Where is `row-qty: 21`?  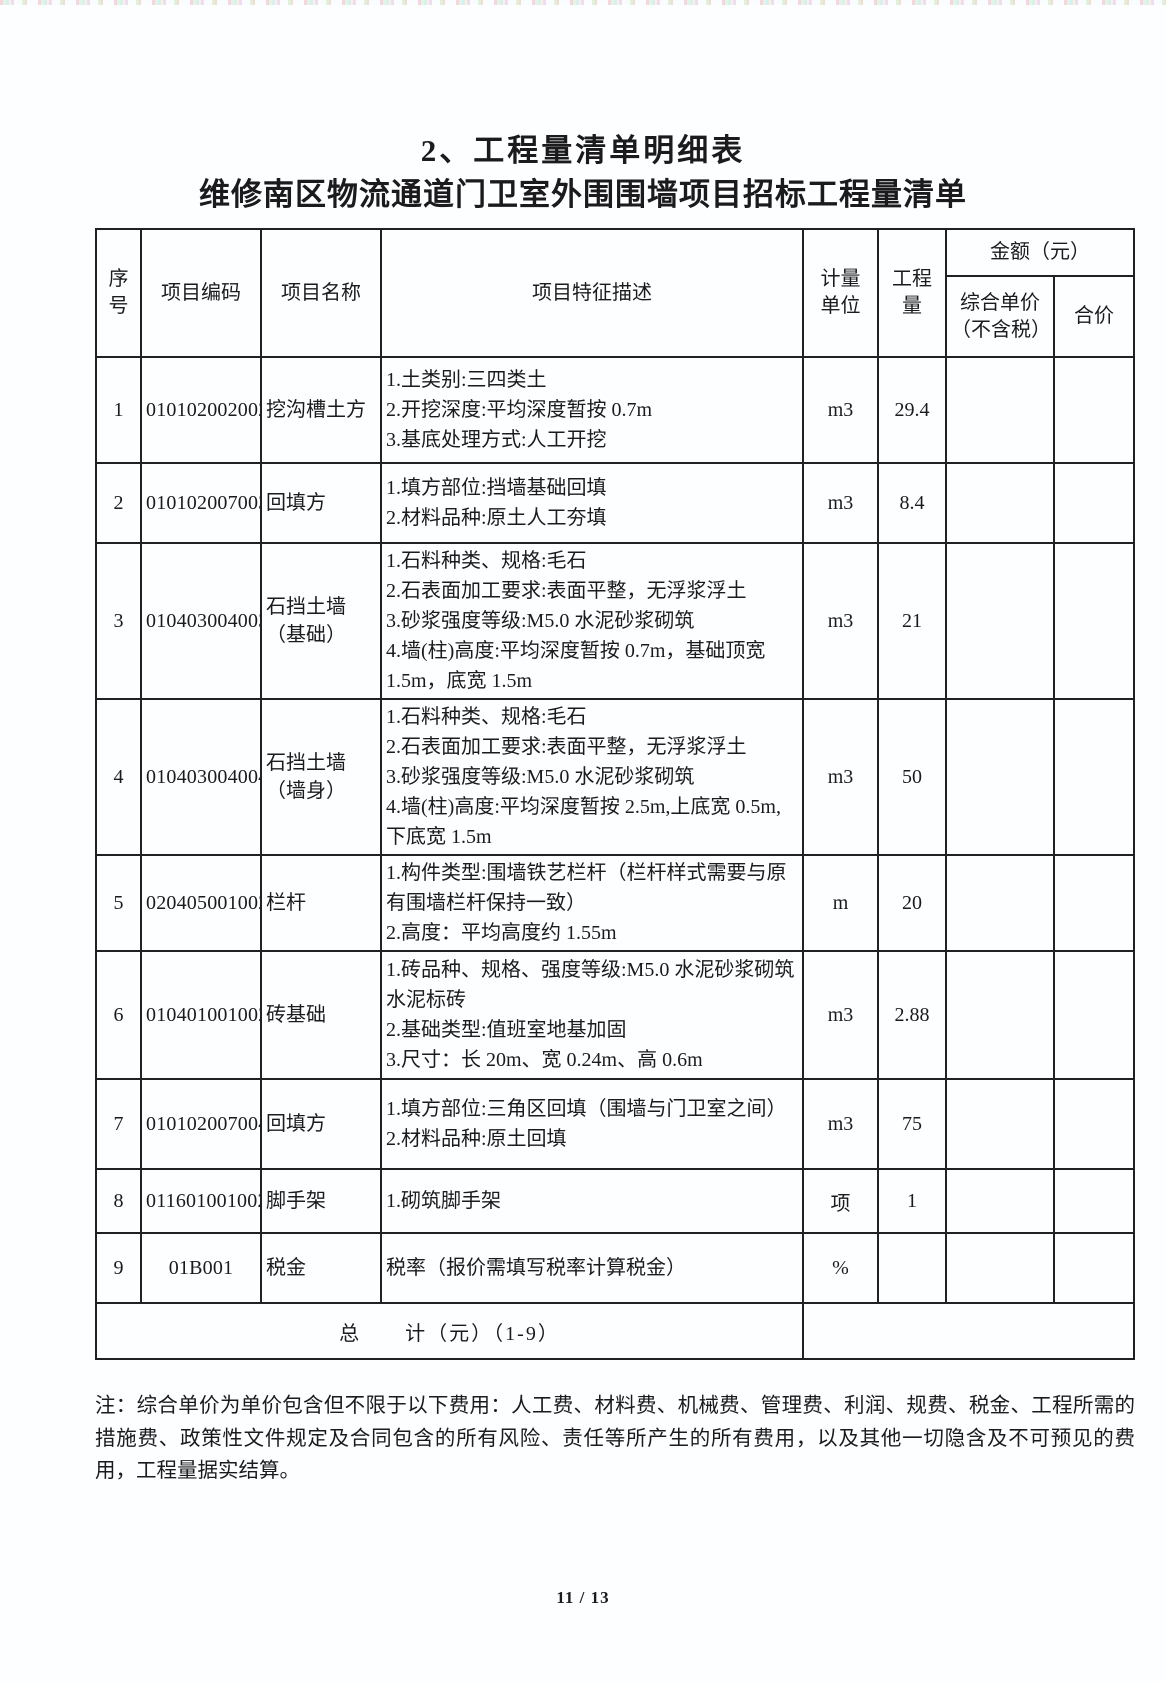
row-qty: 21 is located at coordinates (912, 621).